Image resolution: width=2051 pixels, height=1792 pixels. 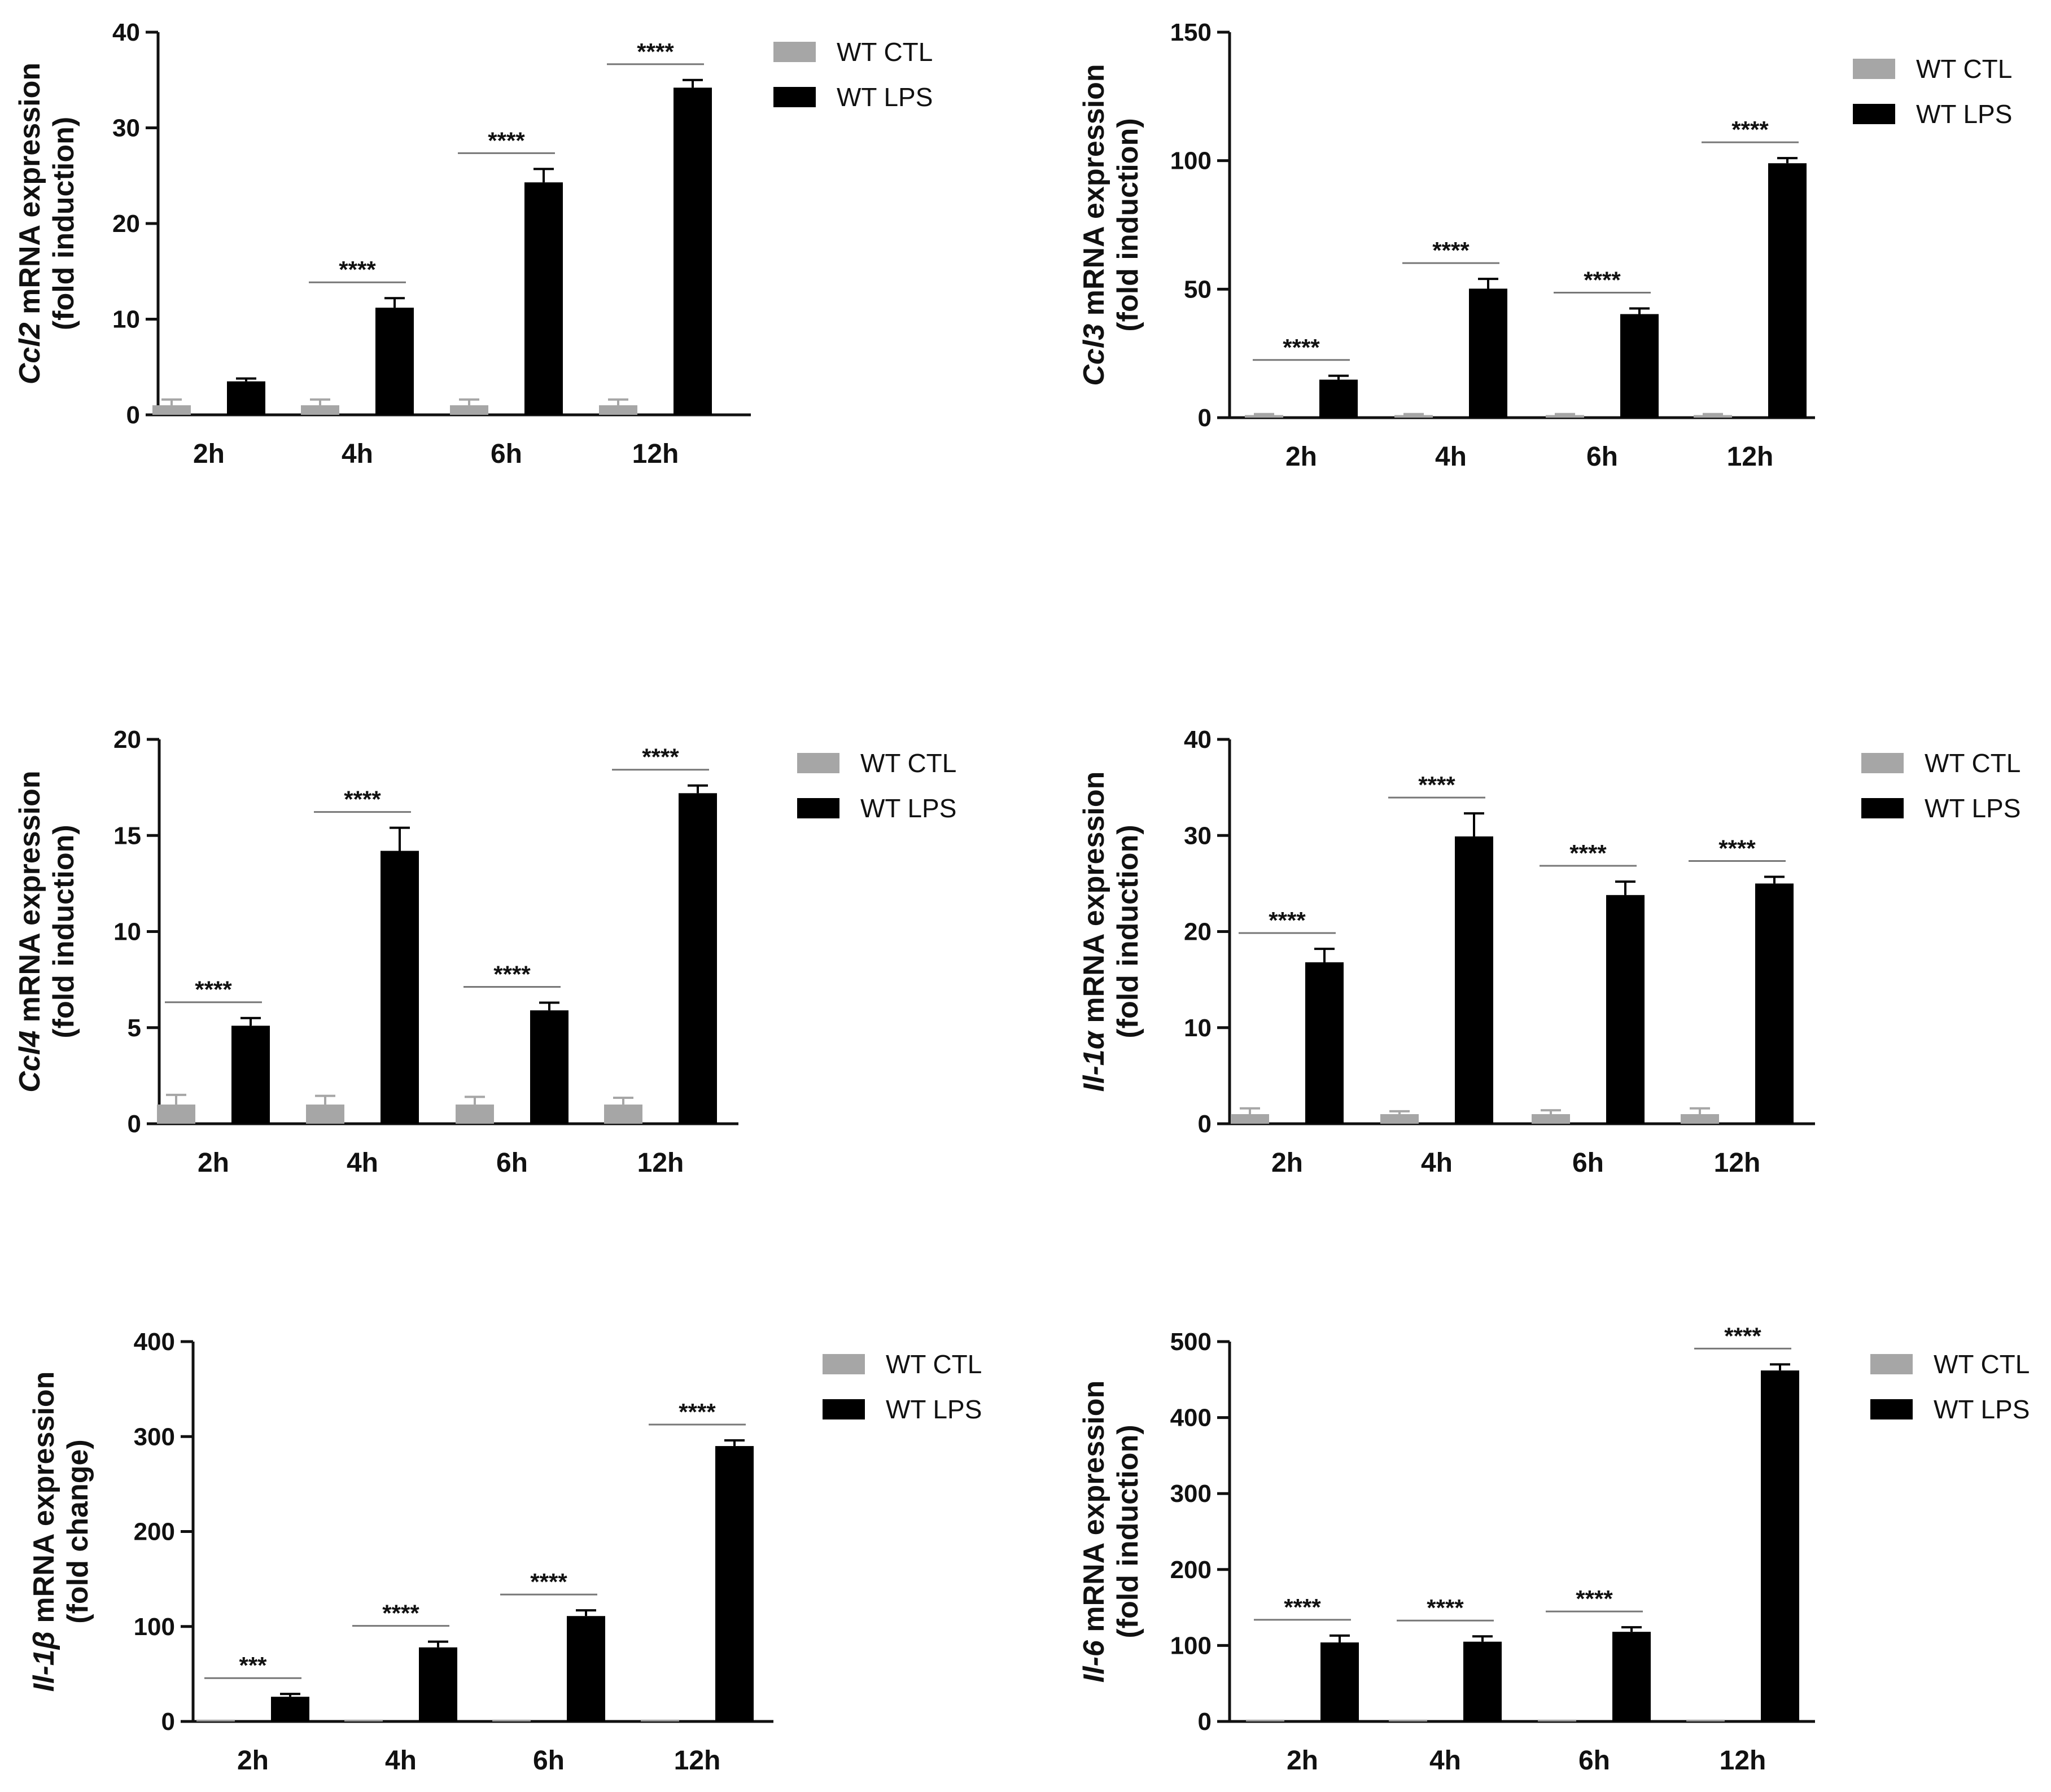 What do you see at coordinates (1111, 1532) in the screenshot?
I see `y-axis-title: Il-6 mRNA expression(fold induction)` at bounding box center [1111, 1532].